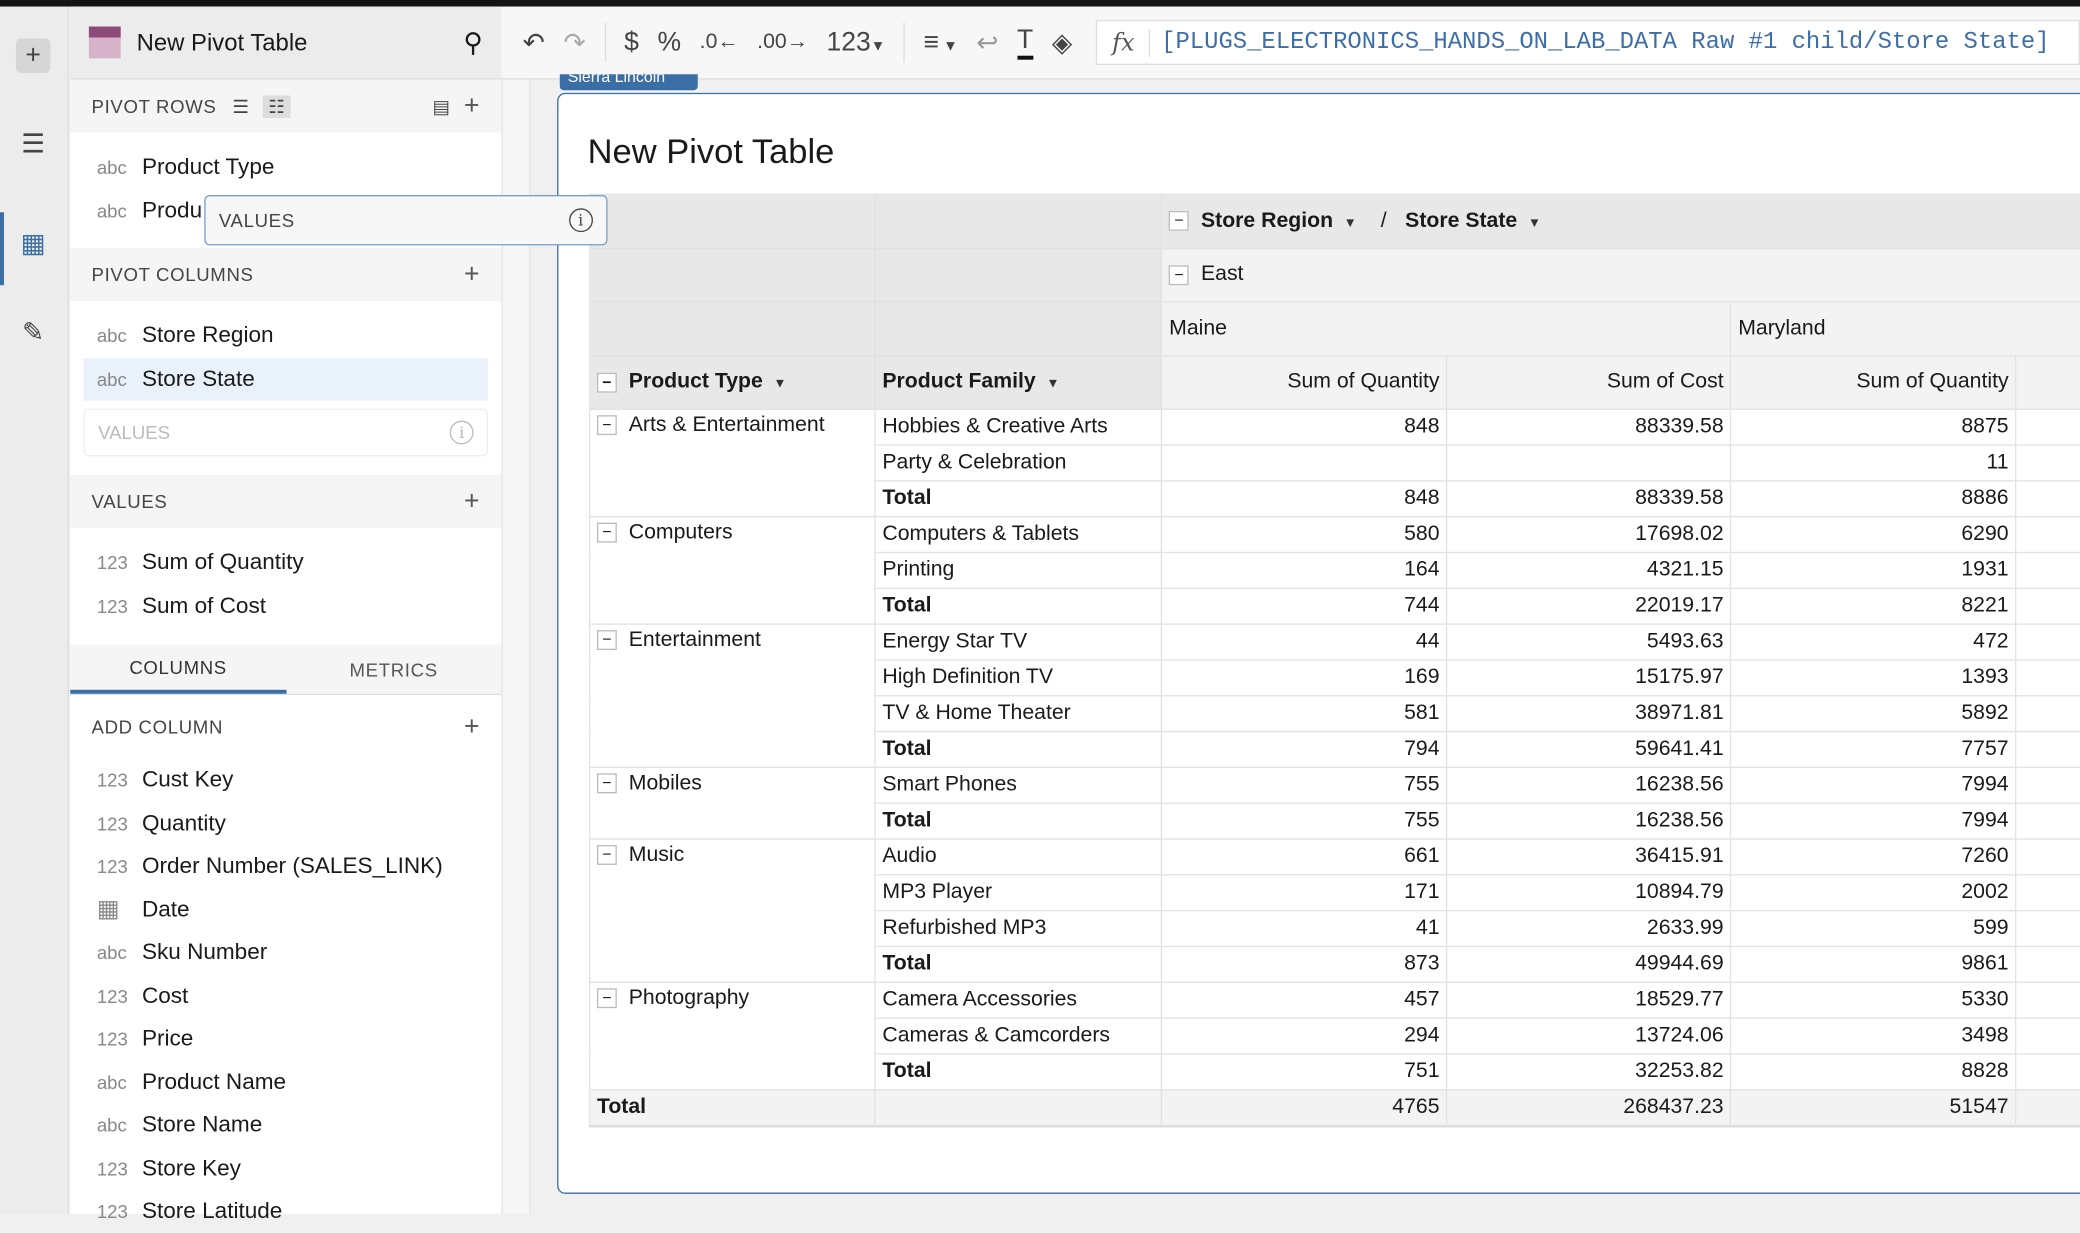 This screenshot has height=1233, width=2080. Describe the element at coordinates (472, 274) in the screenshot. I see `add-pivot-column-button: +` at that location.